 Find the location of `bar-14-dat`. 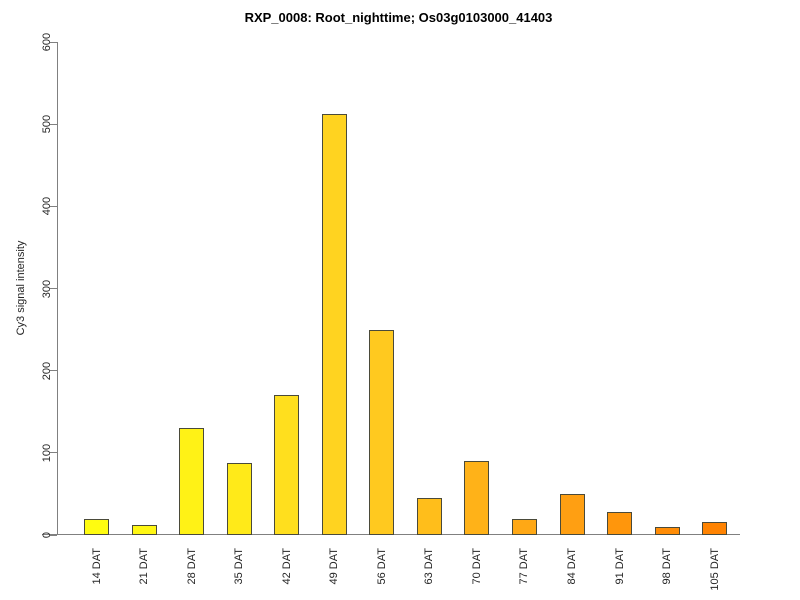

bar-14-dat is located at coordinates (96, 527).